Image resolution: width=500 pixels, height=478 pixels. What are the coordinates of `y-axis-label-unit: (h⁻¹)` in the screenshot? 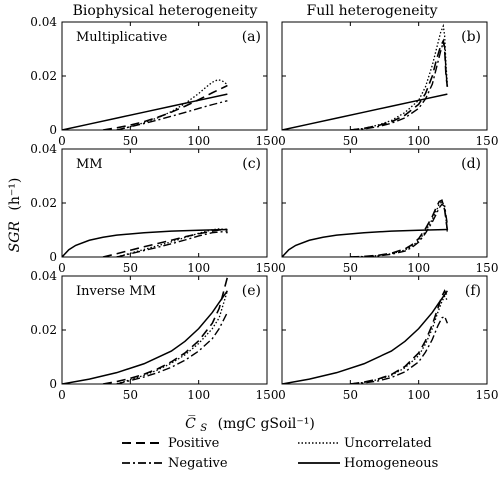 It's located at (15, 194).